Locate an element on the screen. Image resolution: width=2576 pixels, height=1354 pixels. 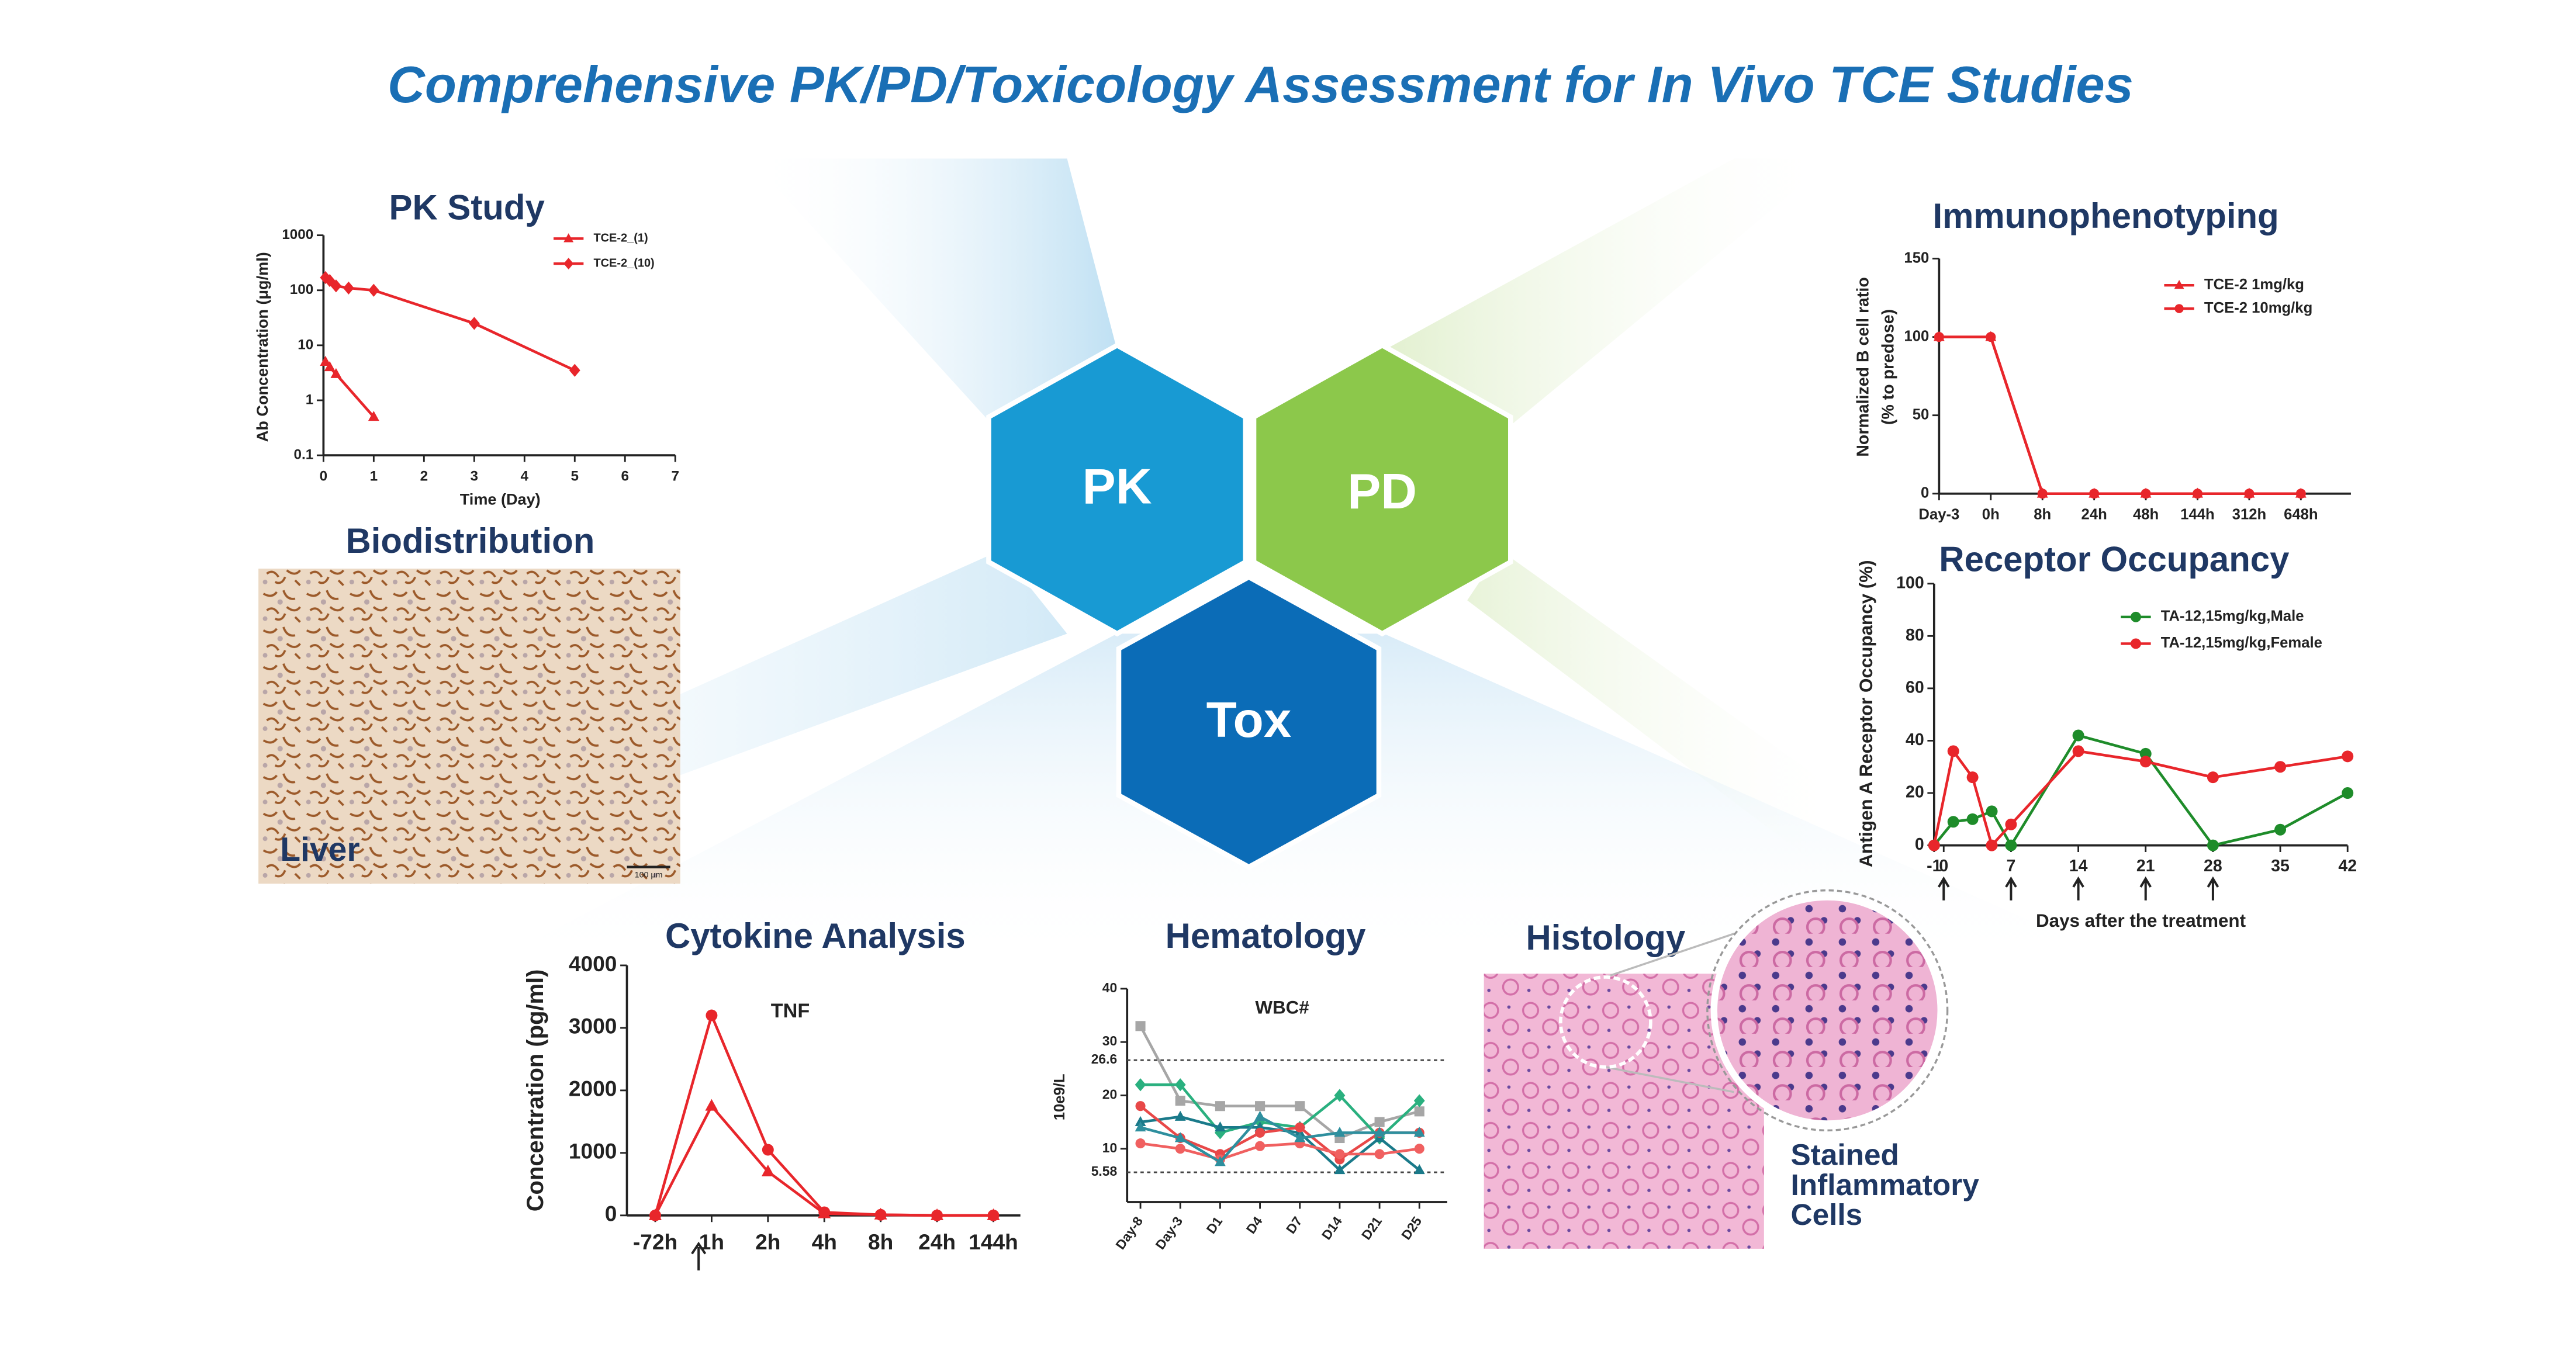
x-tick-label: 2h is located at coordinates (767, 1242).